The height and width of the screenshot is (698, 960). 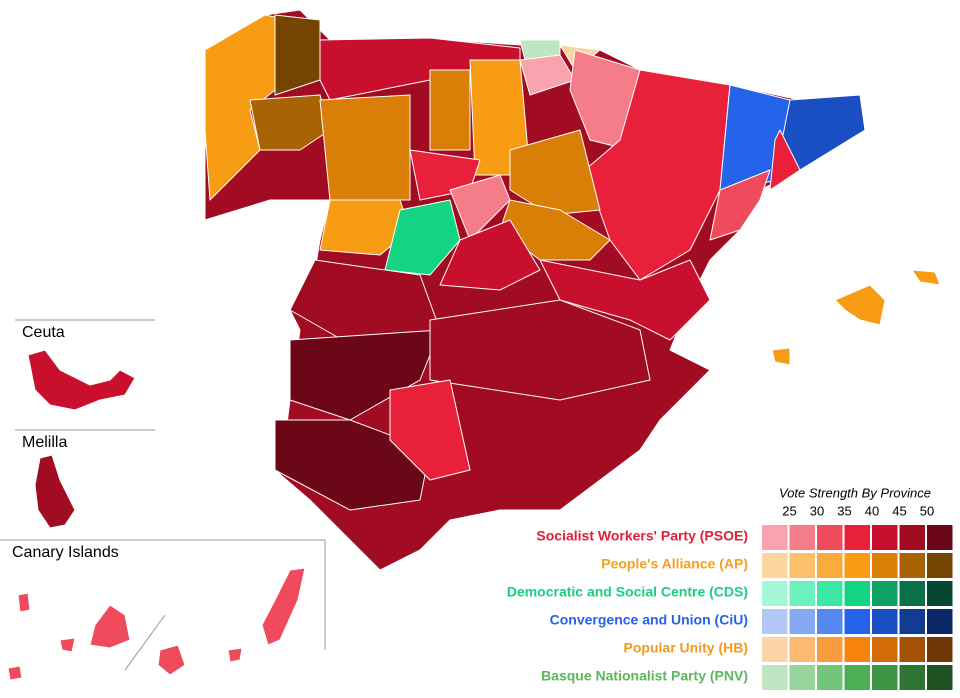 I want to click on legend-threshold-label: 30, so click(x=817, y=510).